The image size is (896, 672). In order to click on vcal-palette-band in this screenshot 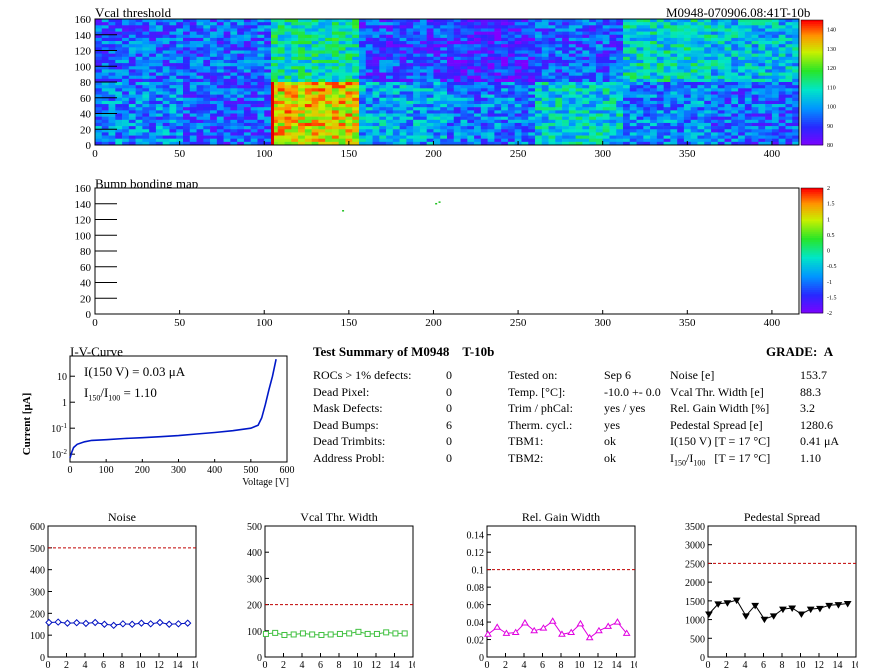, I will do `click(812, 123)`.